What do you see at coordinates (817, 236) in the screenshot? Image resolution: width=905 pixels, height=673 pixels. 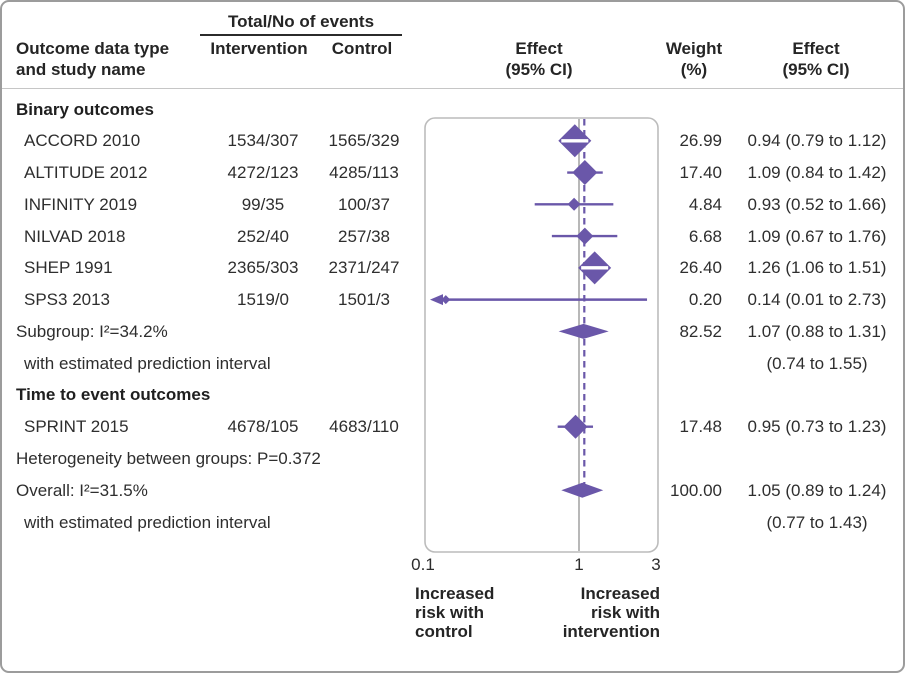 I see `effect-ci: 1.09 (0.67 to 1.76)` at bounding box center [817, 236].